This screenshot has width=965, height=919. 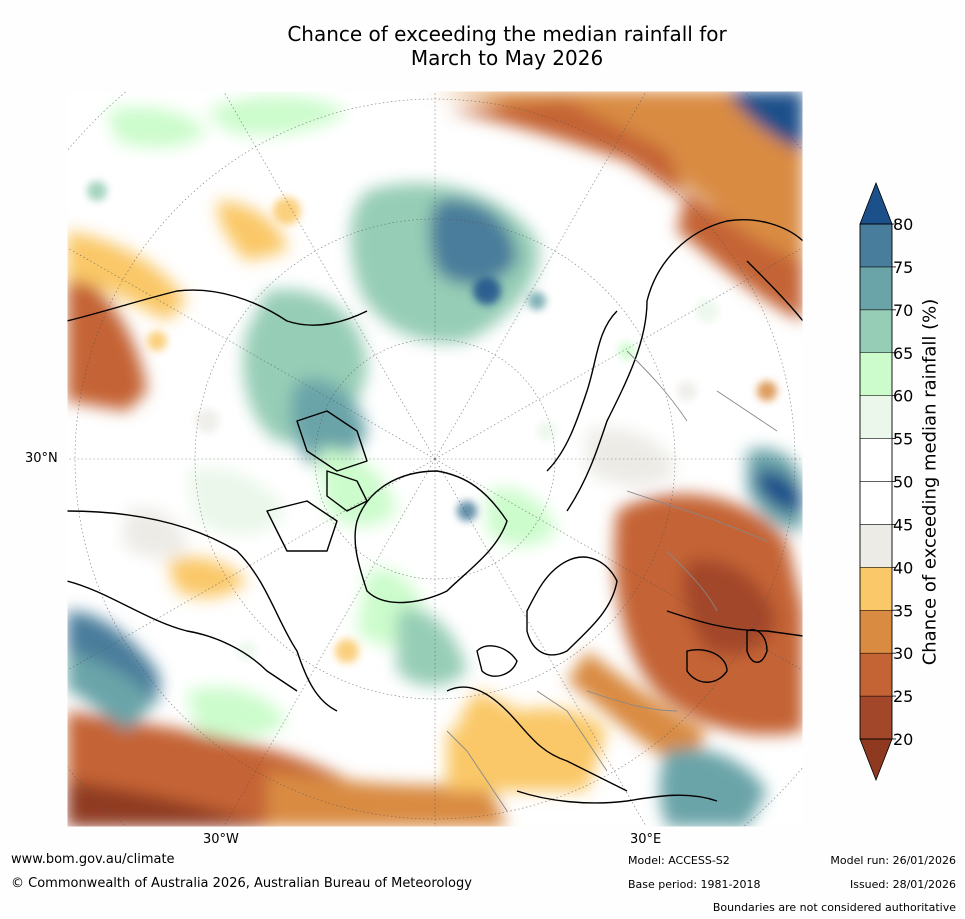 I want to click on coastline-scandinavia, so click(x=572, y=606).